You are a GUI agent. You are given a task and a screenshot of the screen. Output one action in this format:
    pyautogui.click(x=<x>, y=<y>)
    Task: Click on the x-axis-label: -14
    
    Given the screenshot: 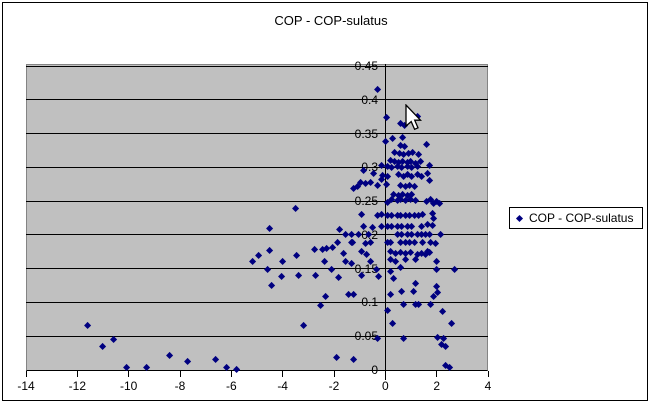 What is the action you would take?
    pyautogui.click(x=26, y=386)
    